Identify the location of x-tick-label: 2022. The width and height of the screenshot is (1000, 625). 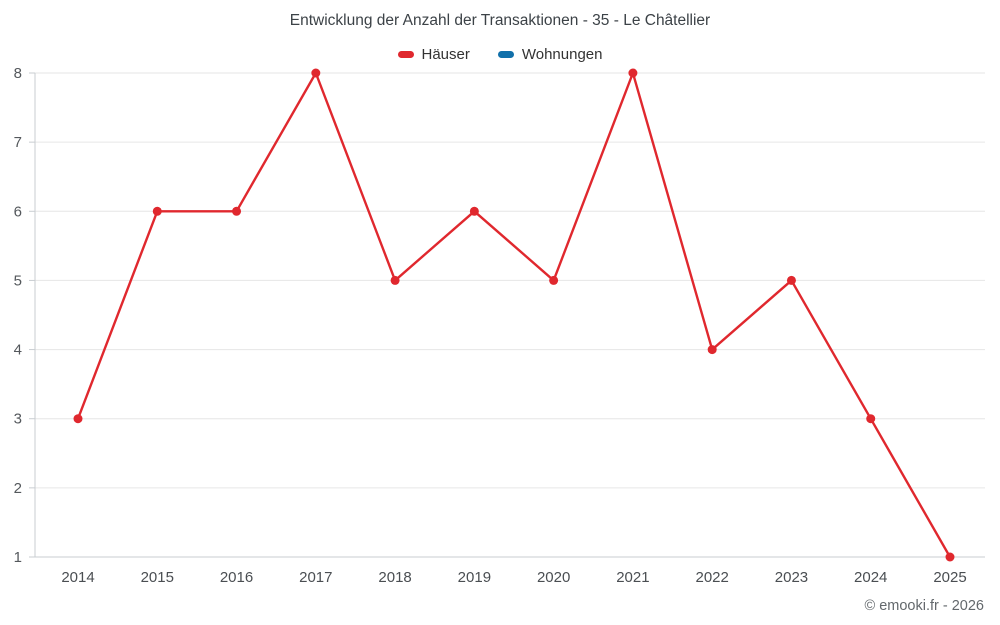
(711, 577).